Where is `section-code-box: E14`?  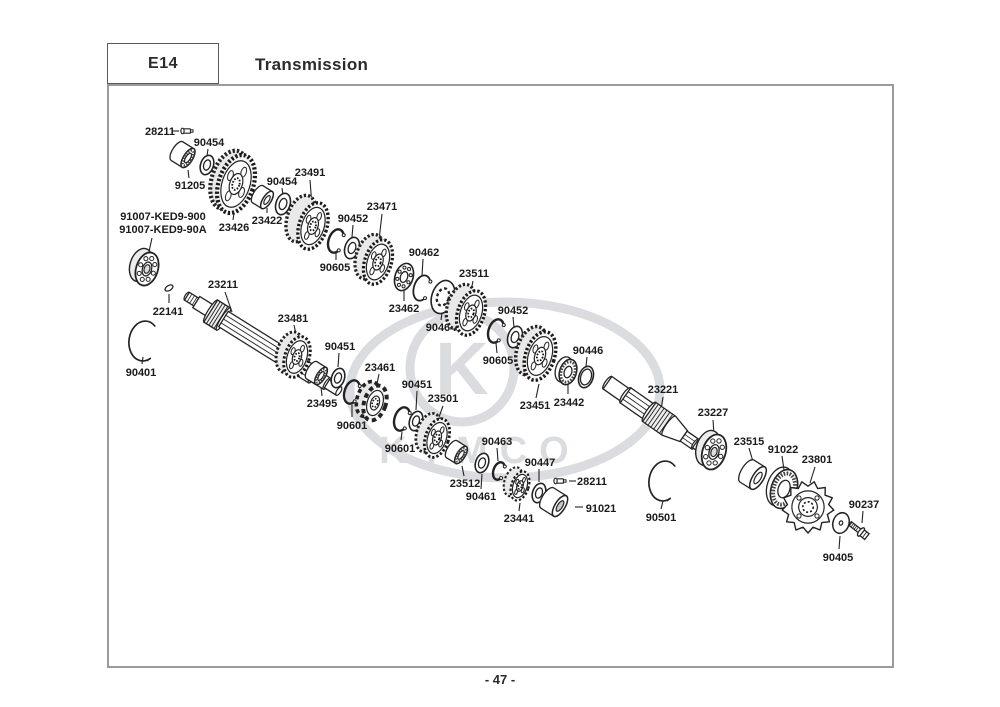
section-code-box: E14 is located at coordinates (163, 63).